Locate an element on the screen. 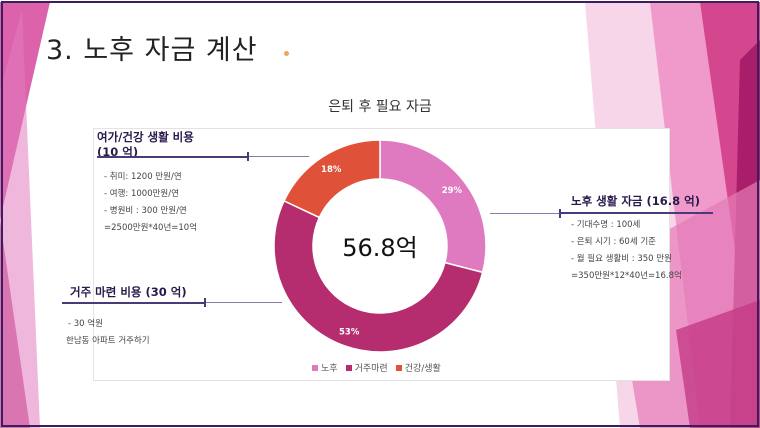  chart-legend: 노후 거주마련 건강/생활 is located at coordinates (376, 367).